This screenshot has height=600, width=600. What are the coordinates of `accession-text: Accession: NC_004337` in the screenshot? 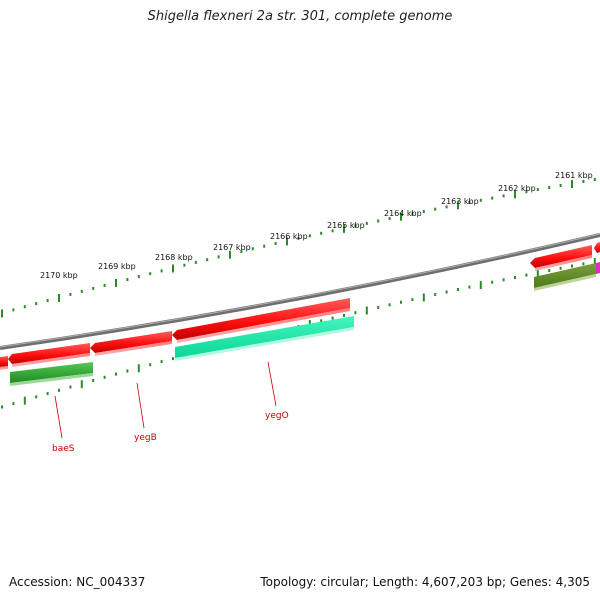 It's located at (77, 582).